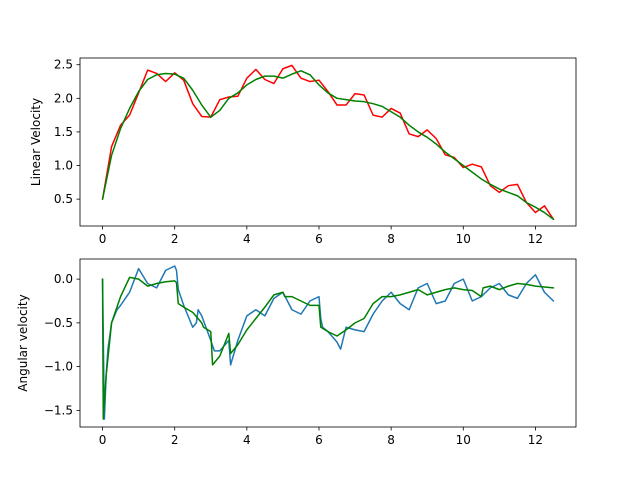  What do you see at coordinates (63, 98) in the screenshot?
I see `linear-velocity-y-tick-label: 2.0` at bounding box center [63, 98].